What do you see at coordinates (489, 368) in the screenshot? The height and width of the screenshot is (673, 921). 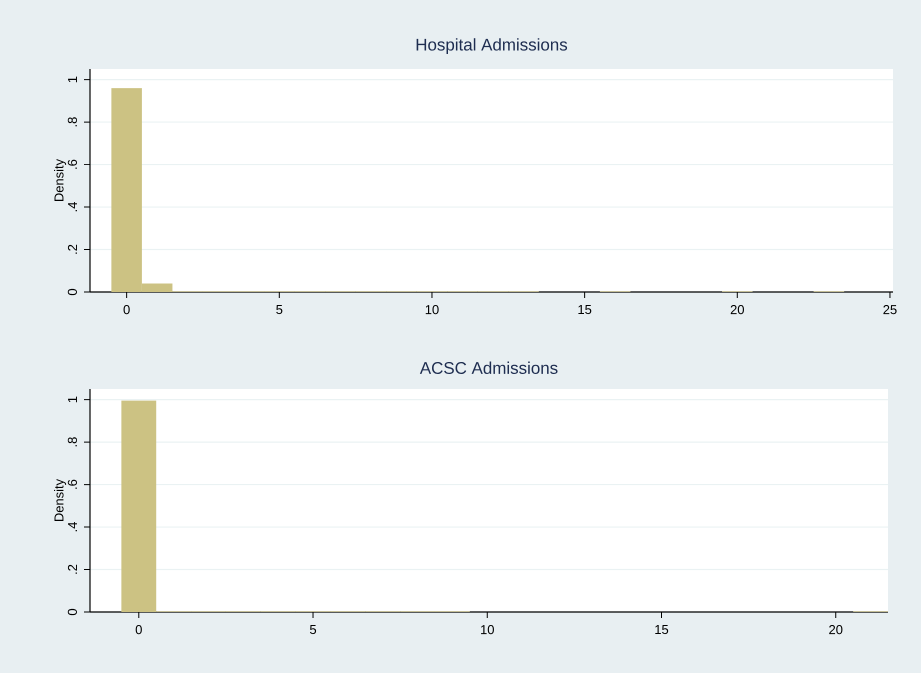 I see `chart-title: ACSC Admissions` at bounding box center [489, 368].